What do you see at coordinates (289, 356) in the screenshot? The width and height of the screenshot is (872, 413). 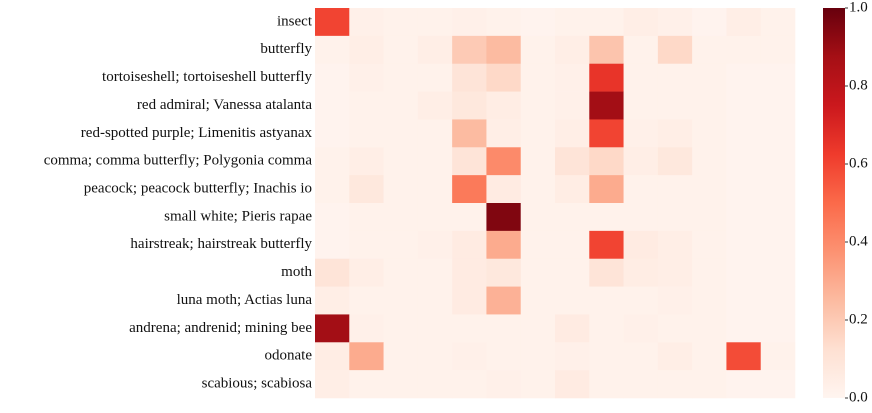 I see `row-label: odonate` at bounding box center [289, 356].